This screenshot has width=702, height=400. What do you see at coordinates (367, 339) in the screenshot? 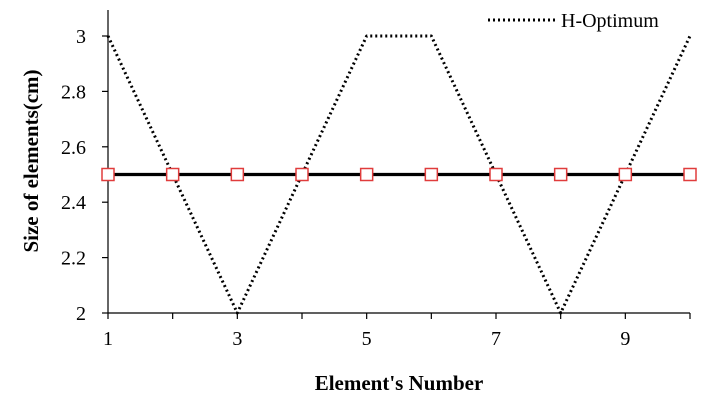
I see `x-tick-label: 5` at bounding box center [367, 339].